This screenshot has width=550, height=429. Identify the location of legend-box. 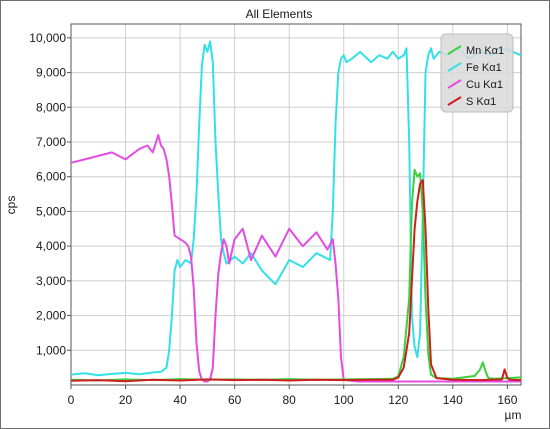
(477, 73).